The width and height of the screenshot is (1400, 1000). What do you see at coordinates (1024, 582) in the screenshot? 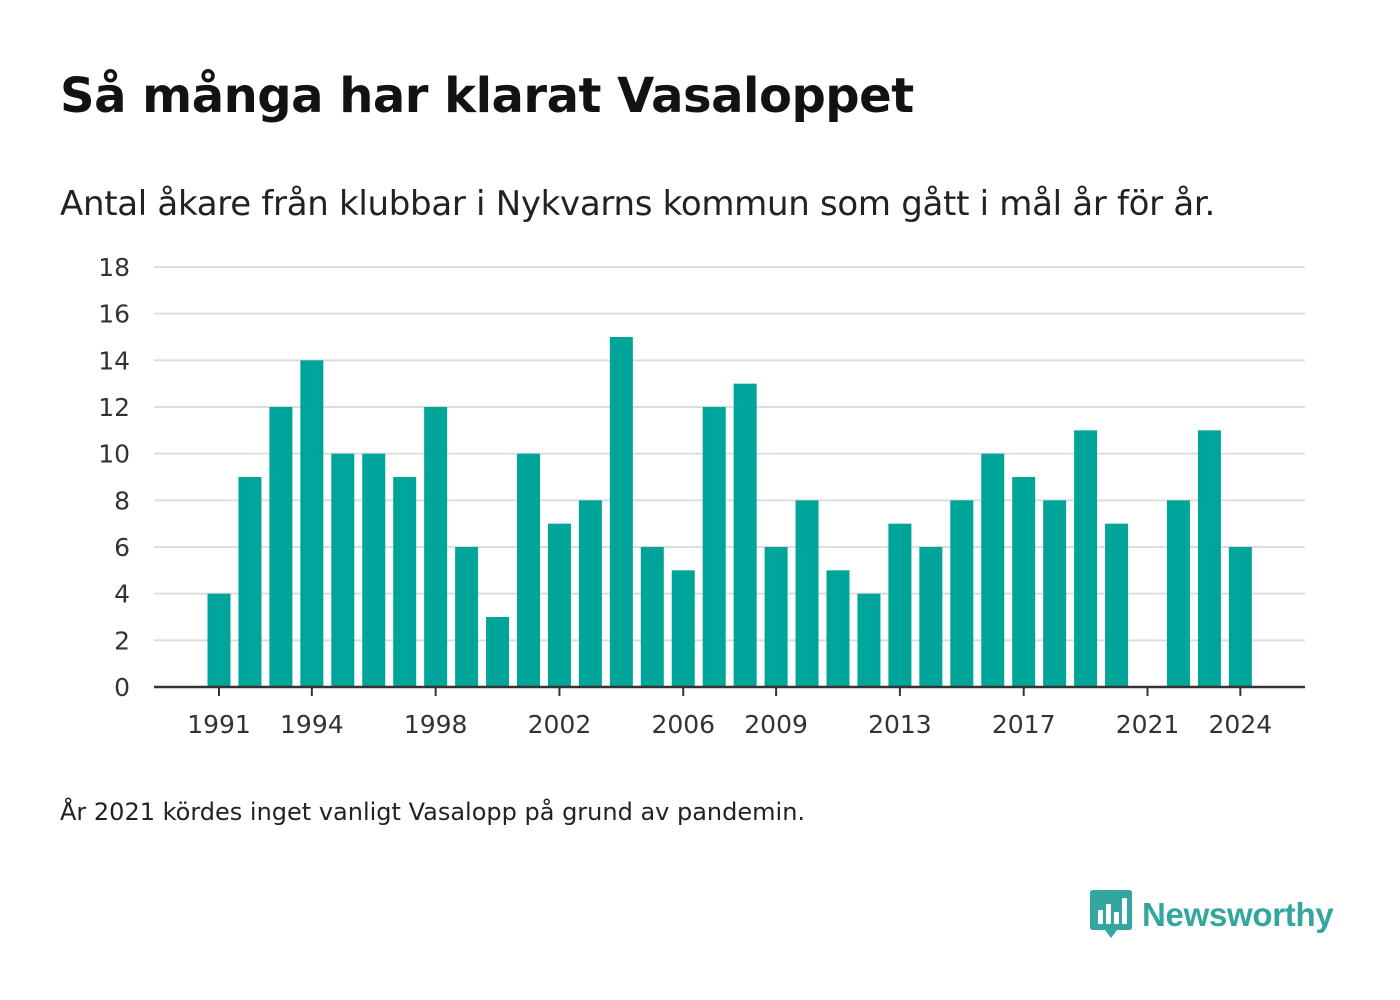
I see `bar-2017` at bounding box center [1024, 582].